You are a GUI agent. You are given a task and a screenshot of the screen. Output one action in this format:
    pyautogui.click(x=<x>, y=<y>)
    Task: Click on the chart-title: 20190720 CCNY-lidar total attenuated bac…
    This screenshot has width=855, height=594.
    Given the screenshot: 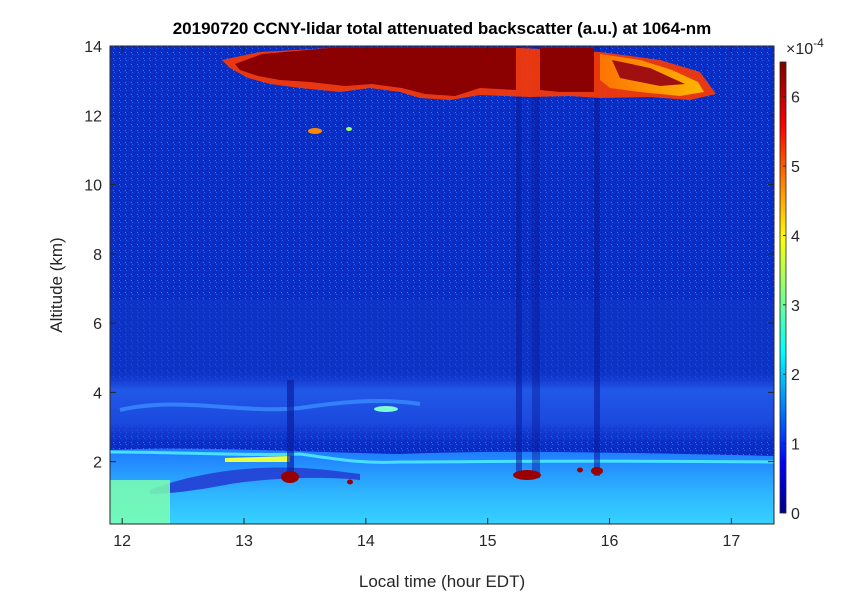 What is the action you would take?
    pyautogui.click(x=442, y=28)
    